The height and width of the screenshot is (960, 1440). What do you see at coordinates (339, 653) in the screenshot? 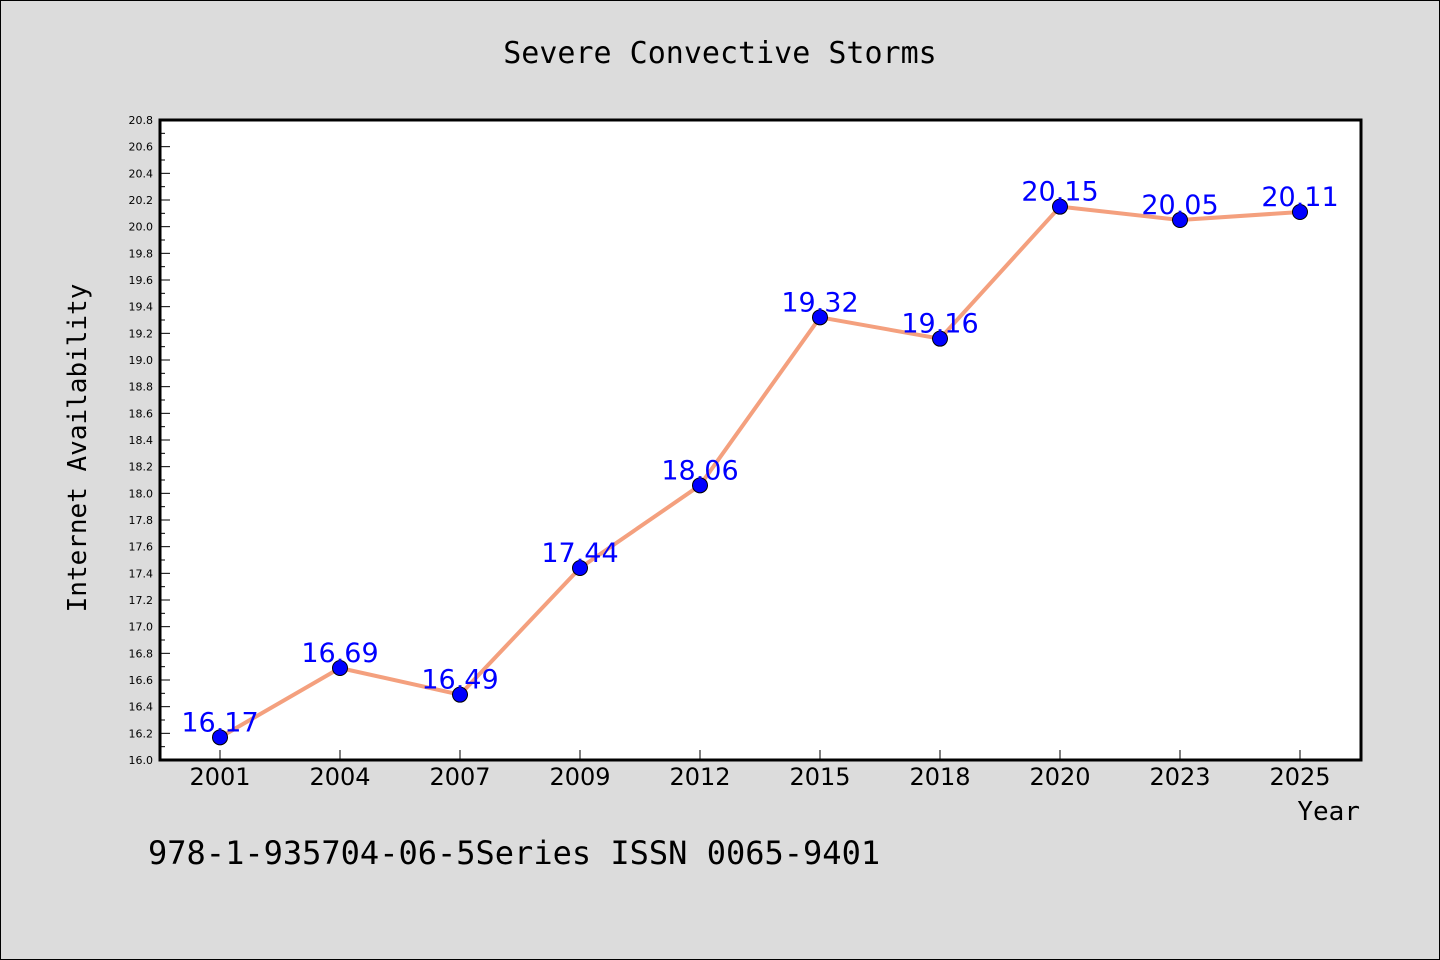
I see `data-label: 16.69` at bounding box center [339, 653].